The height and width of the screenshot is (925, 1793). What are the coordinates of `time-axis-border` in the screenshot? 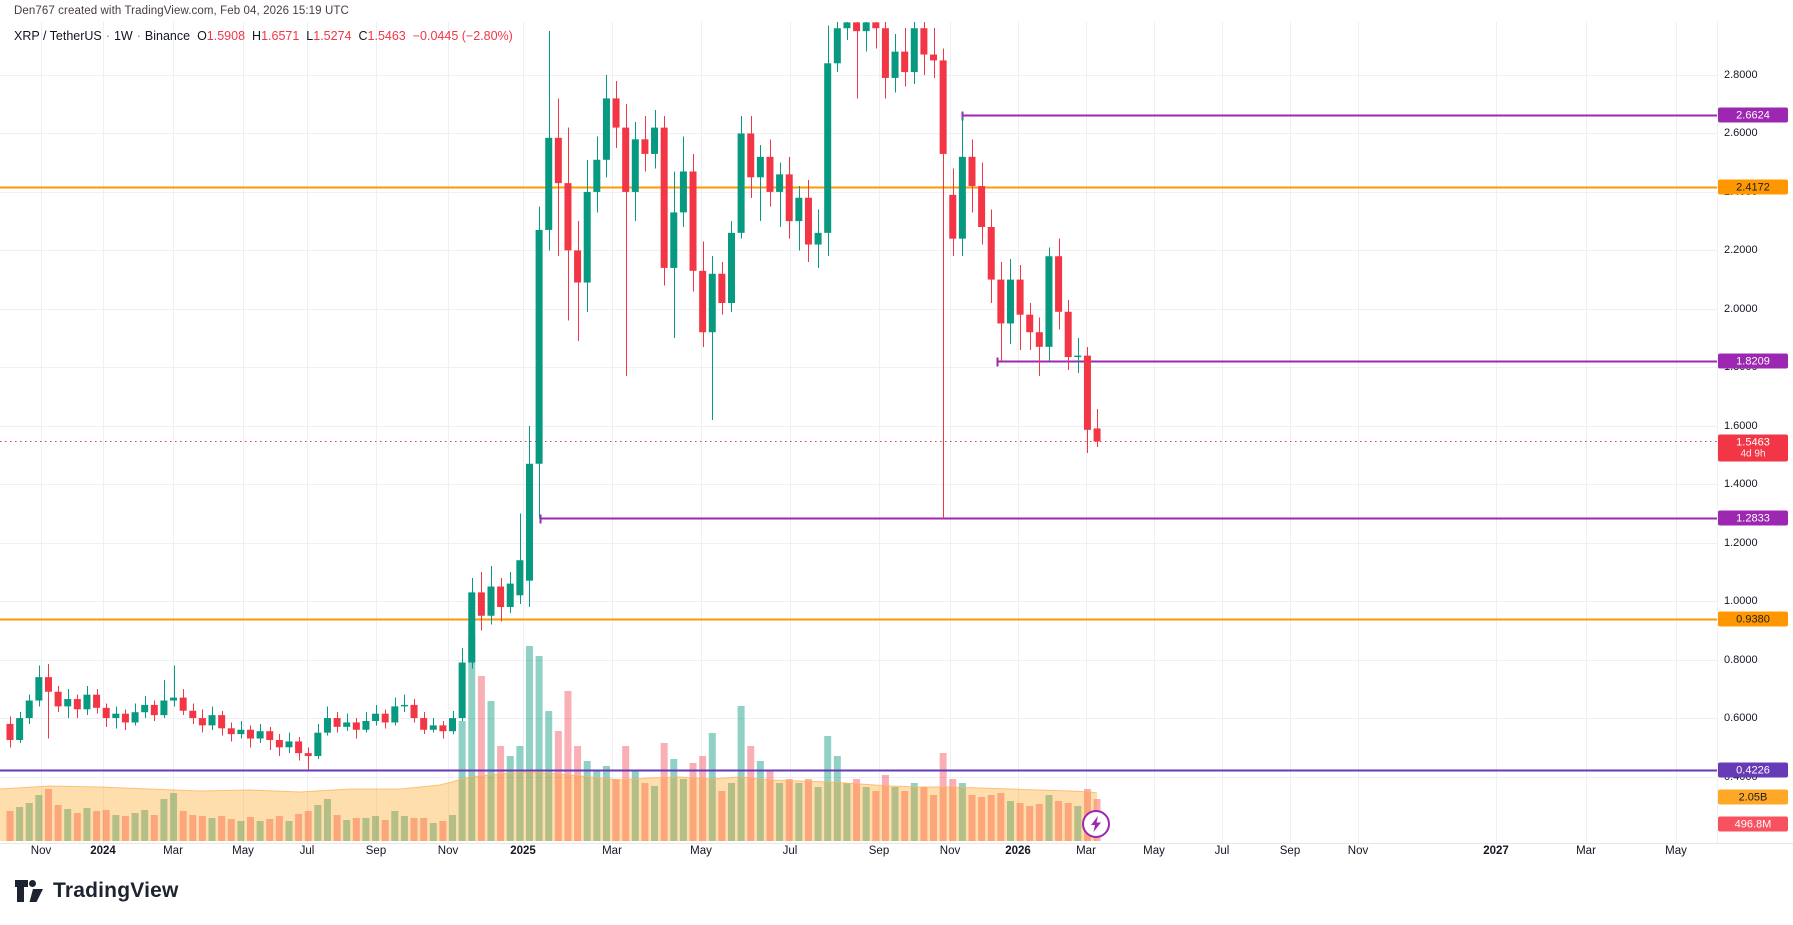 It's located at (896, 843).